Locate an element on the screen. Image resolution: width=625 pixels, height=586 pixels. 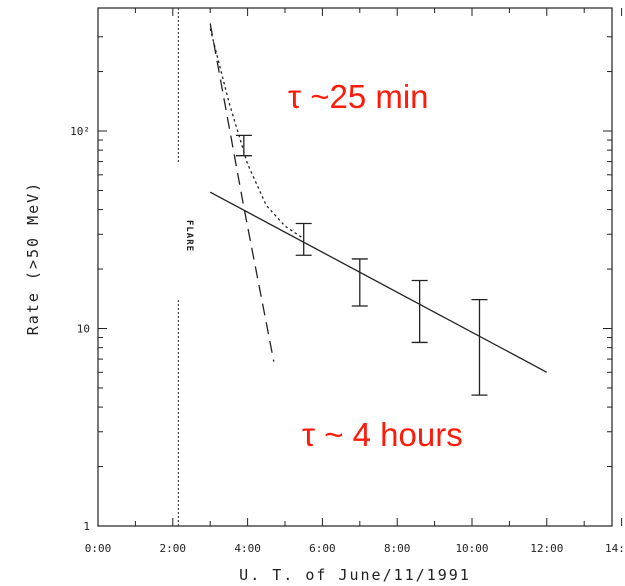
x-tick-label: 8:00 is located at coordinates (397, 548).